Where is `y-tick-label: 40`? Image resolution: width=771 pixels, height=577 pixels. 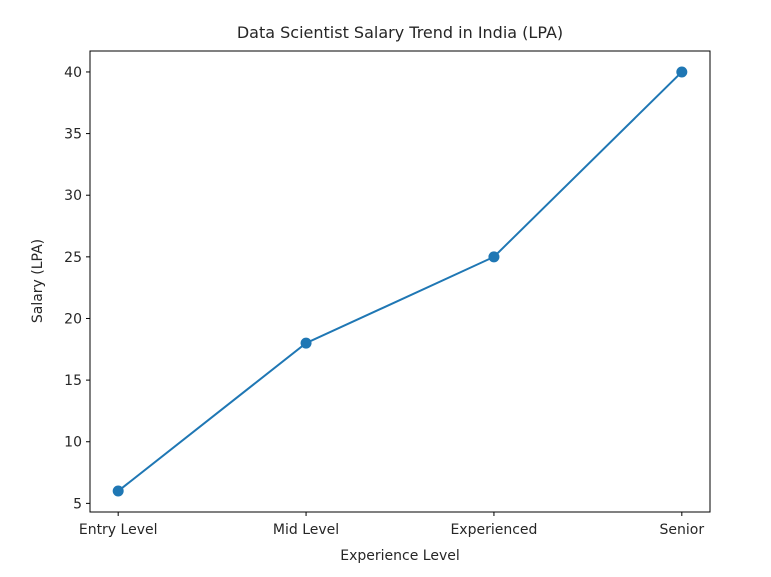
y-tick-label: 40 is located at coordinates (73, 73).